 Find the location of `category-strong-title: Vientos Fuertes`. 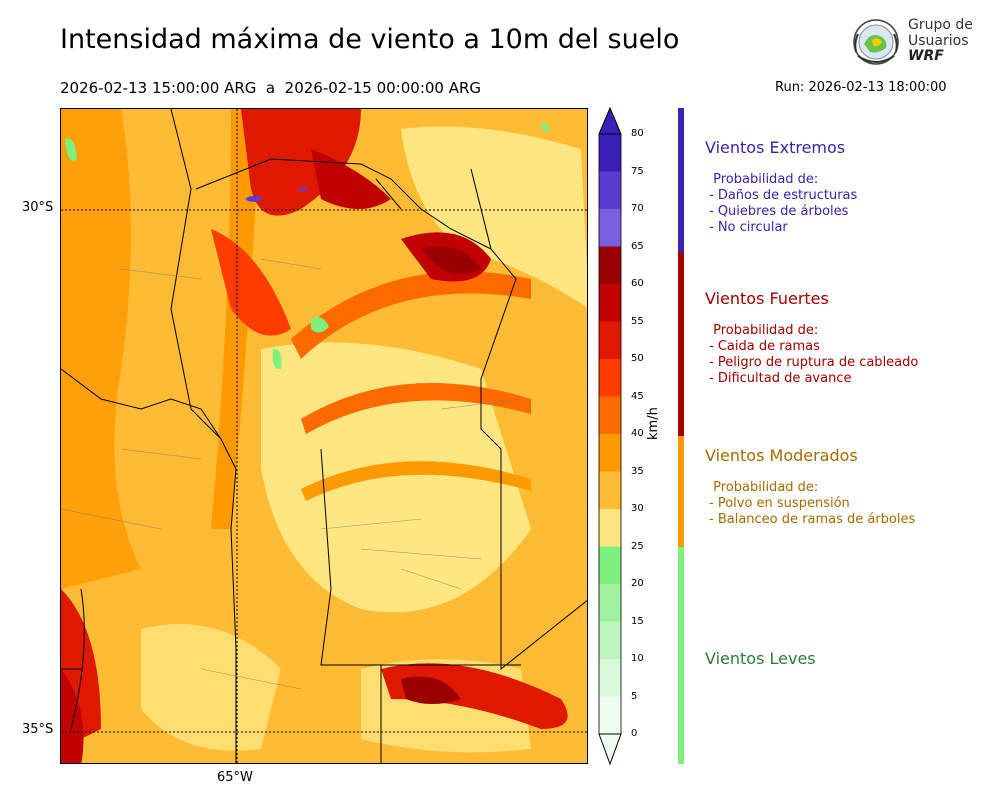

category-strong-title: Vientos Fuertes is located at coordinates (767, 298).